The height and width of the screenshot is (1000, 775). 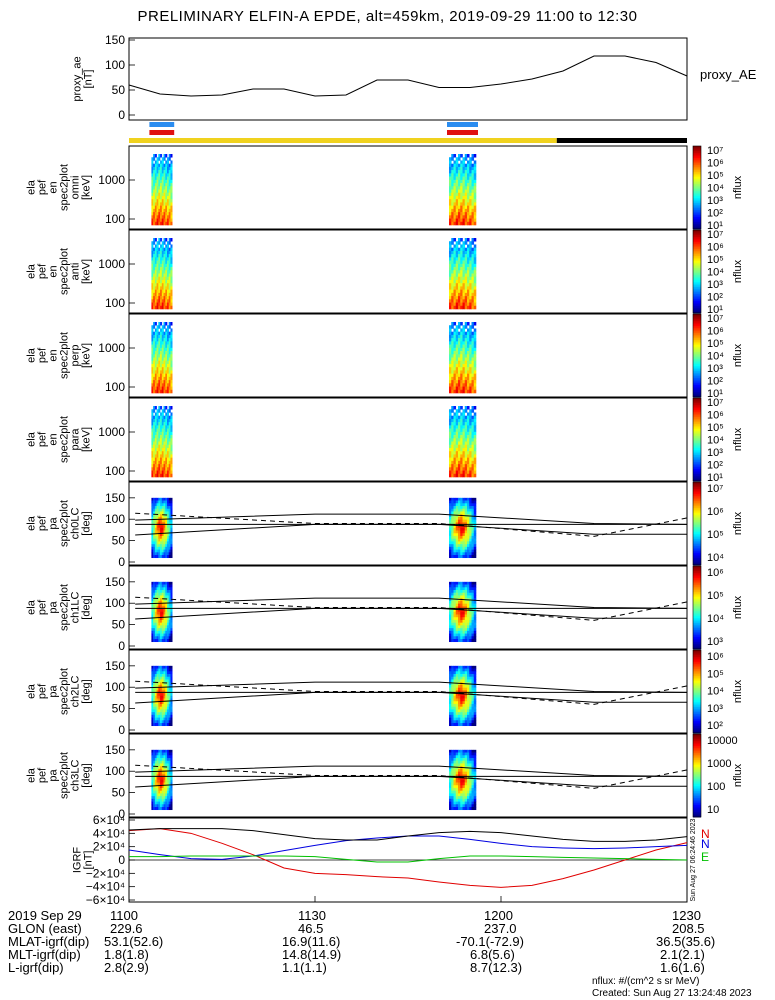 I want to click on energy-spectrogram-0-cbar-tick: 10⁴, so click(x=715, y=189).